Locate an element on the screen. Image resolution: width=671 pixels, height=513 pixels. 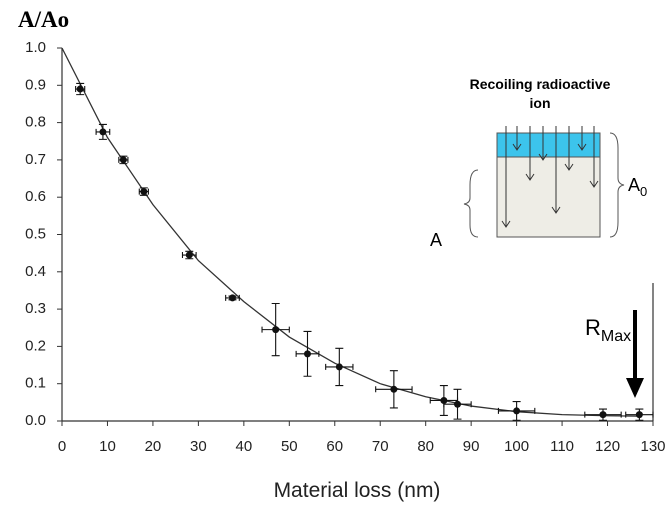
label-base: R is located at coordinates (593, 327).